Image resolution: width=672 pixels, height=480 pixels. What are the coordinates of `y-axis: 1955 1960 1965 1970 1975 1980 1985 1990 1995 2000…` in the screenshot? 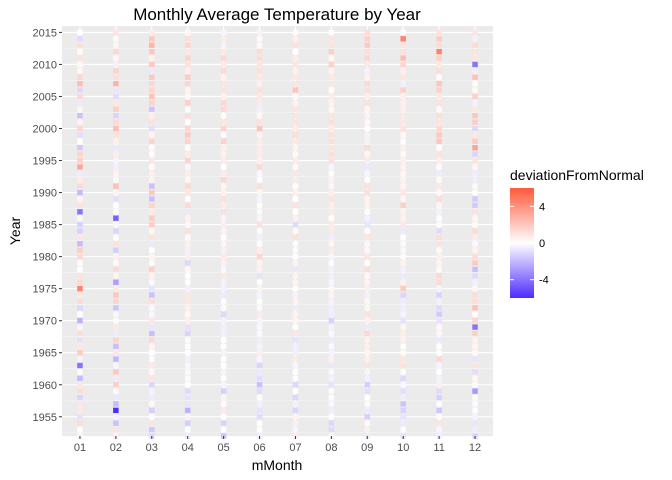 It's located at (47, 225).